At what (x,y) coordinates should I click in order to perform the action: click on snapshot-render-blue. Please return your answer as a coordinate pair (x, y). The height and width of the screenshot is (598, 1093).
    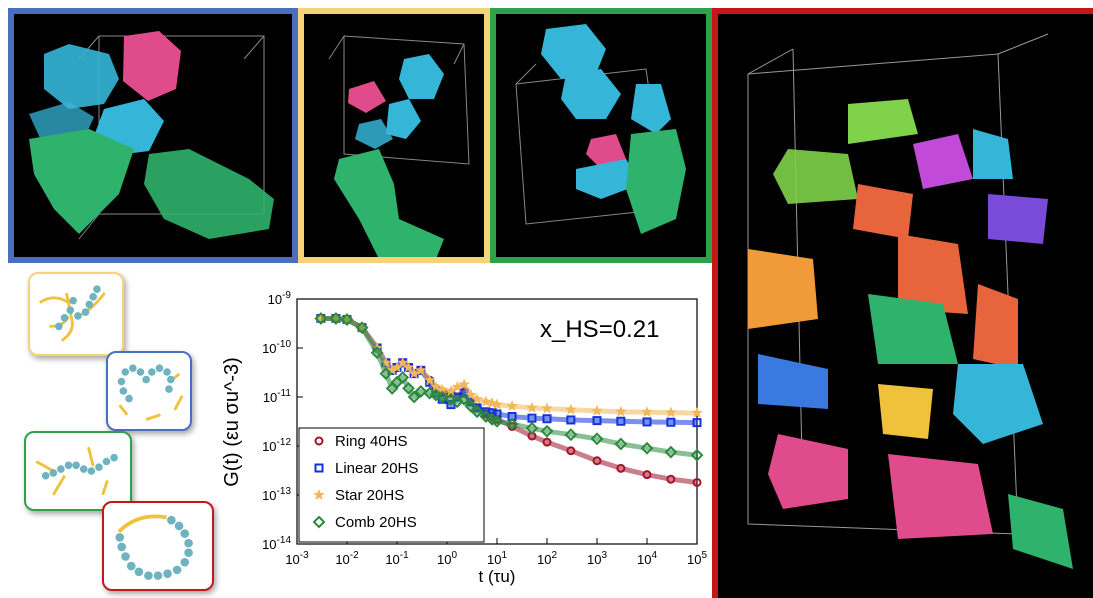
    Looking at the image, I should click on (151, 135).